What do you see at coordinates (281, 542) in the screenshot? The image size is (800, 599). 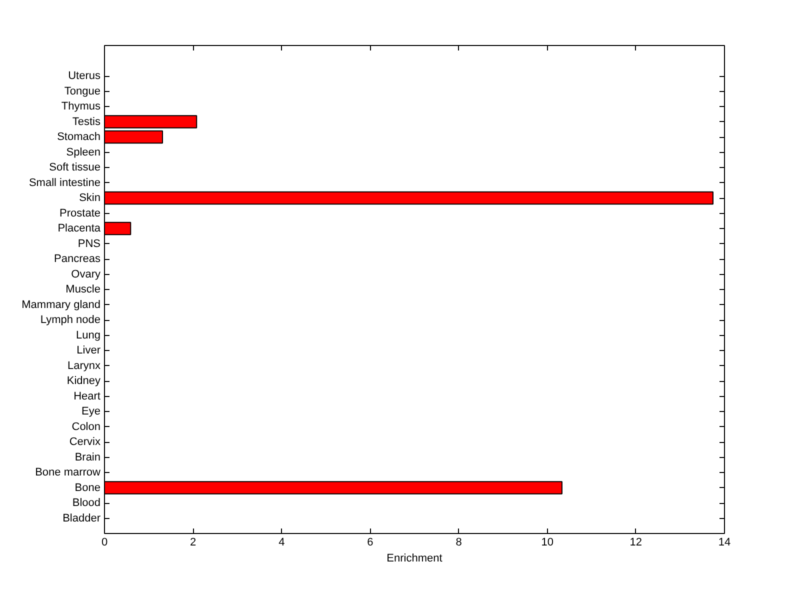 I see `x-tick-label: 4` at bounding box center [281, 542].